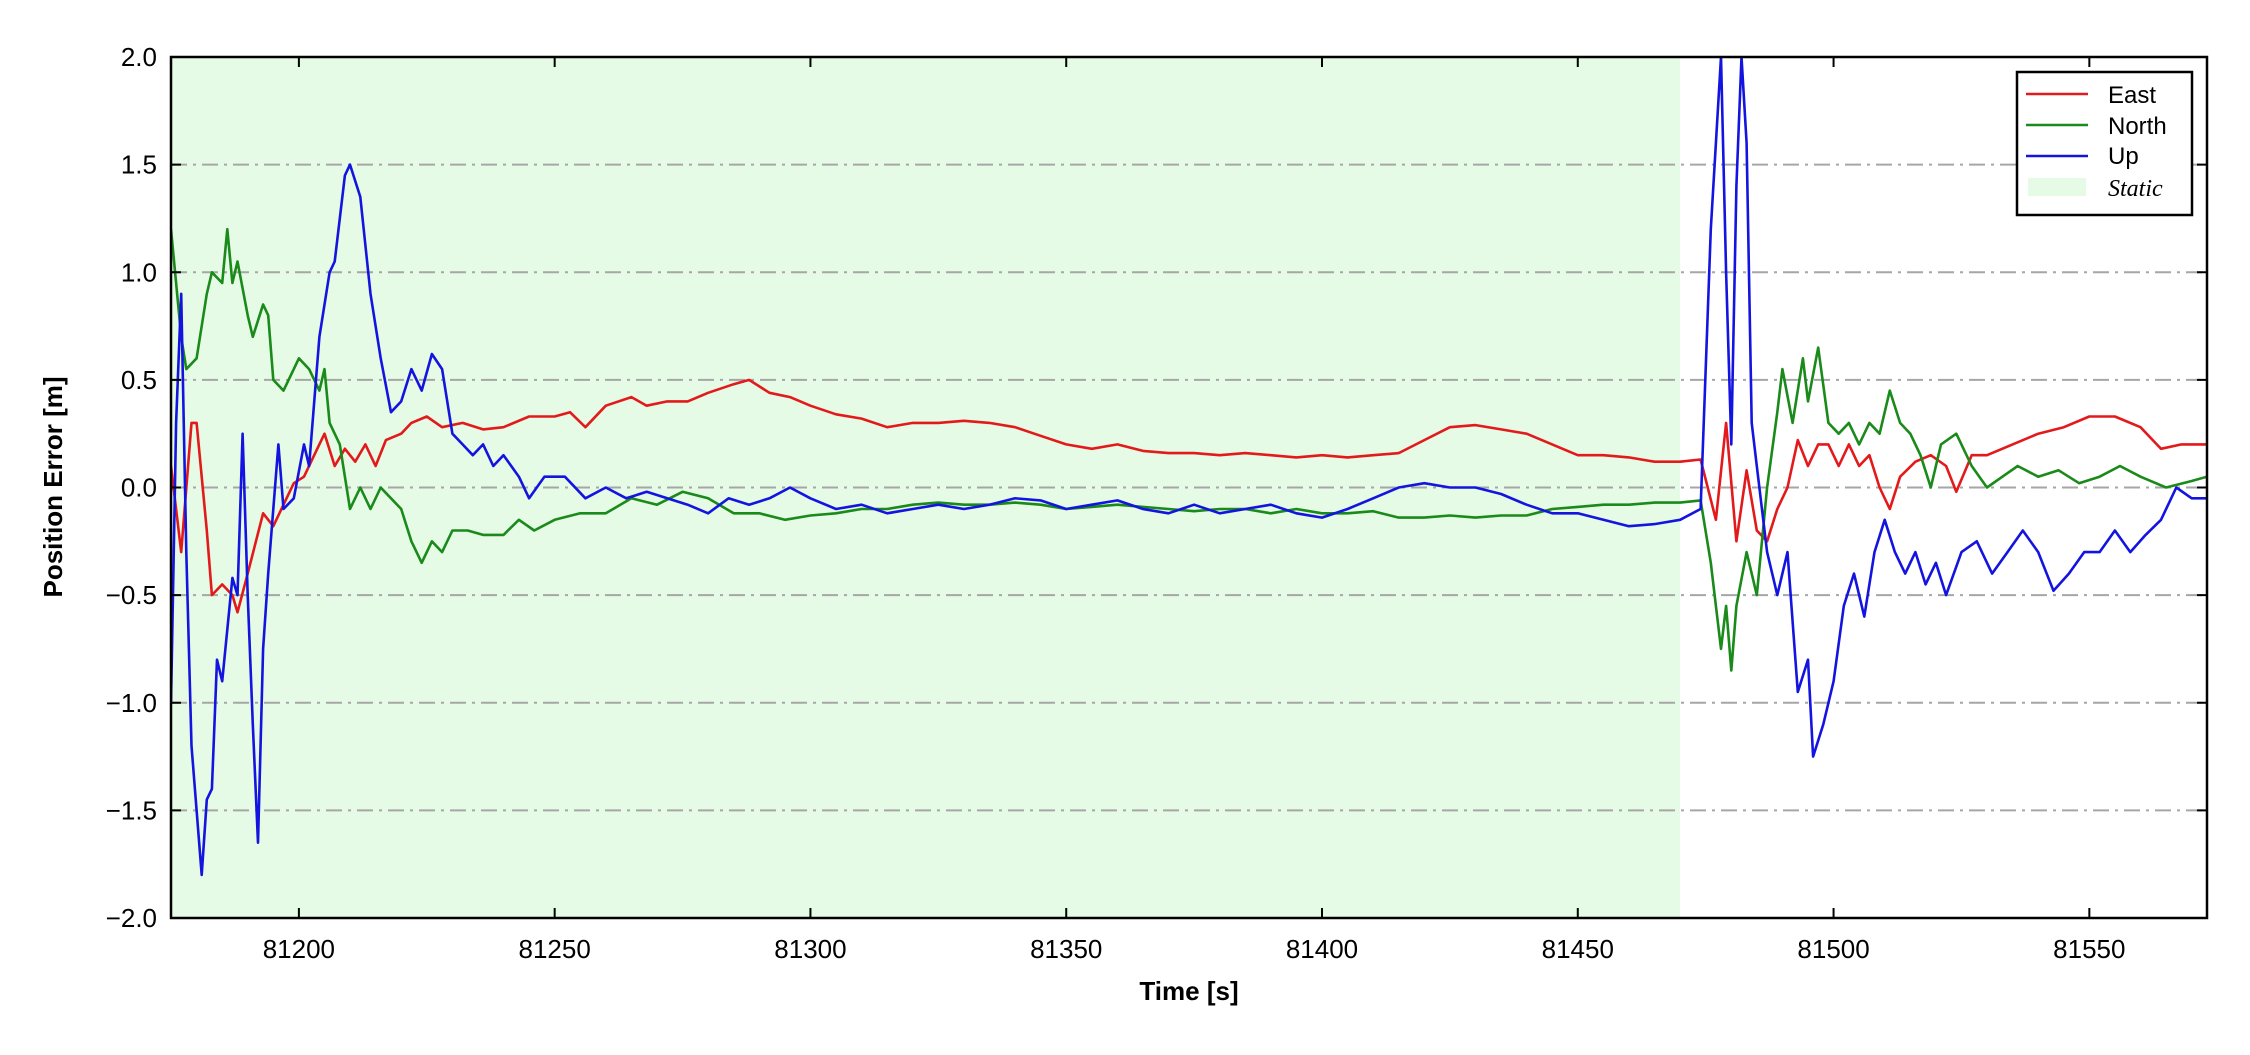 The width and height of the screenshot is (2250, 1055). What do you see at coordinates (131, 810) in the screenshot?
I see `y-tick-label: −1.5` at bounding box center [131, 810].